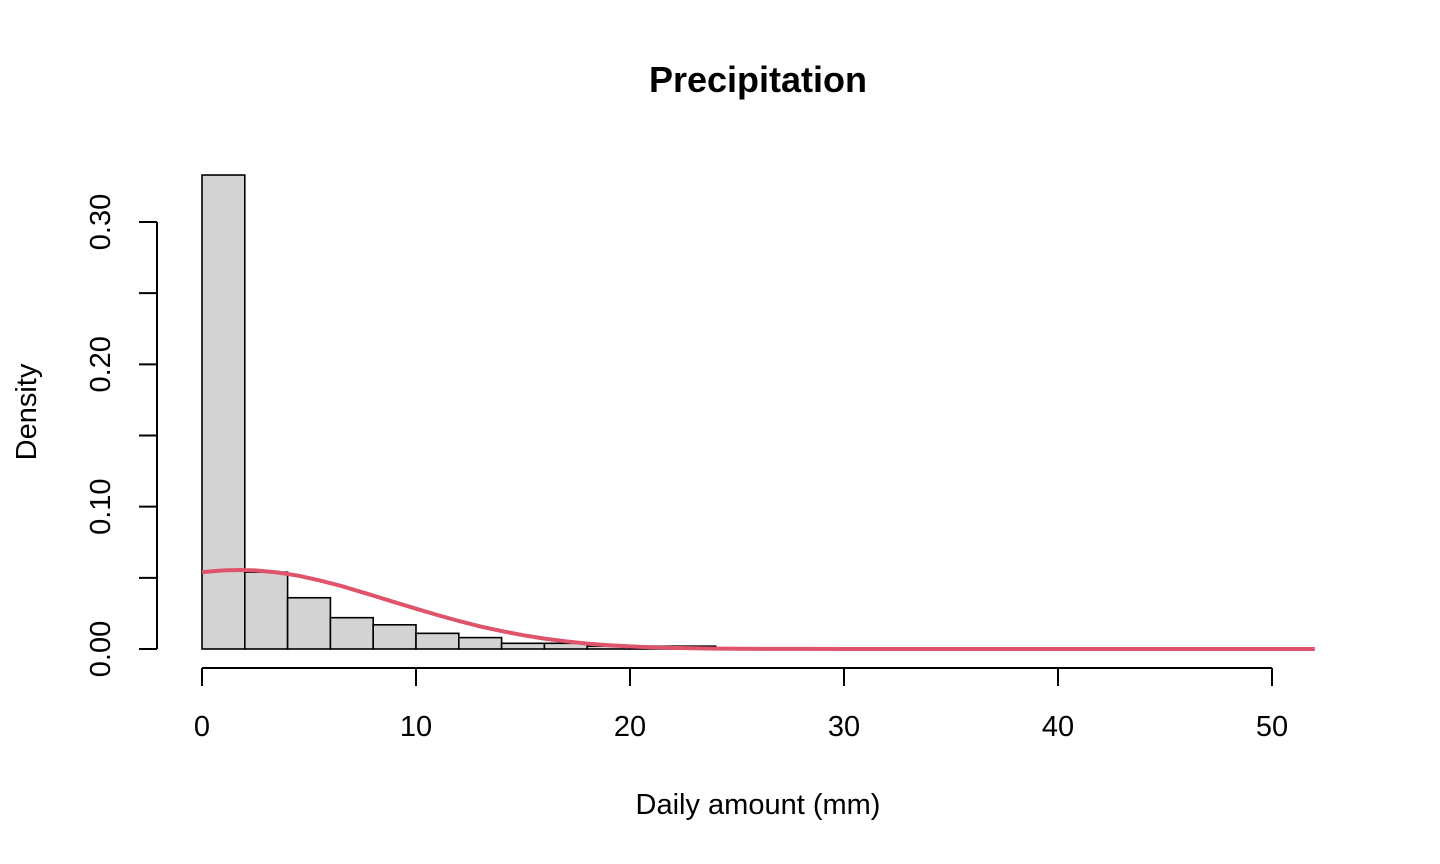  What do you see at coordinates (741, 705) in the screenshot?
I see `x-axis: 0 10 20 30 40 50` at bounding box center [741, 705].